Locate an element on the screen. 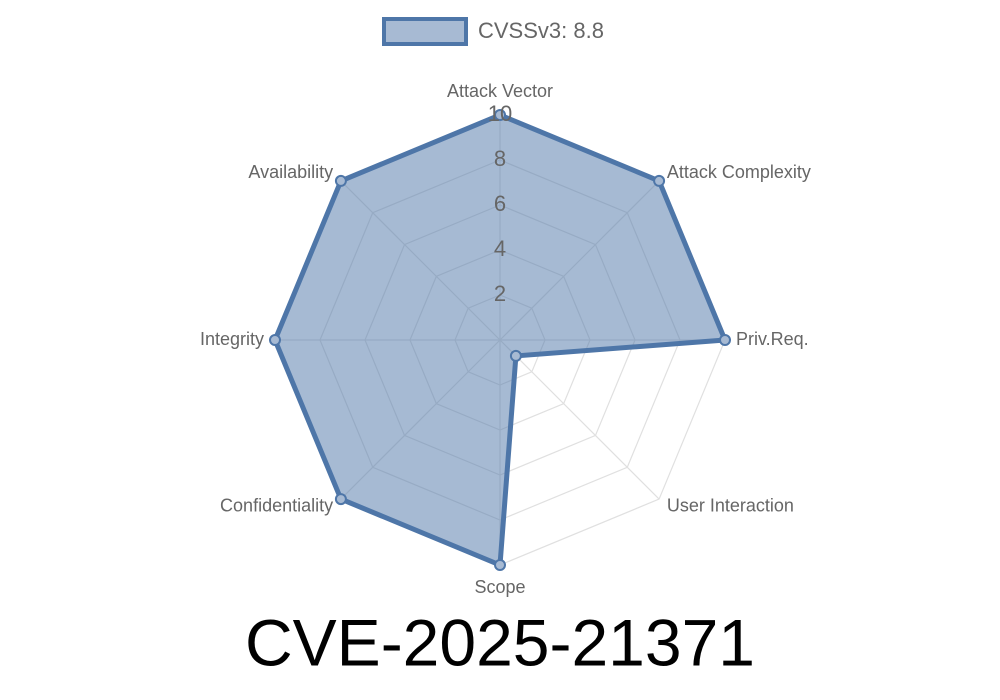 The height and width of the screenshot is (700, 1000). category-label: Scope is located at coordinates (499, 587).